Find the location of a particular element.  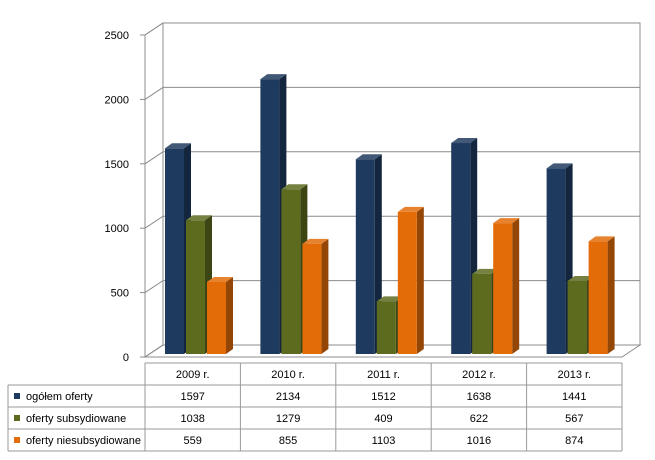

y-tick-label: 1500 is located at coordinates (117, 165).